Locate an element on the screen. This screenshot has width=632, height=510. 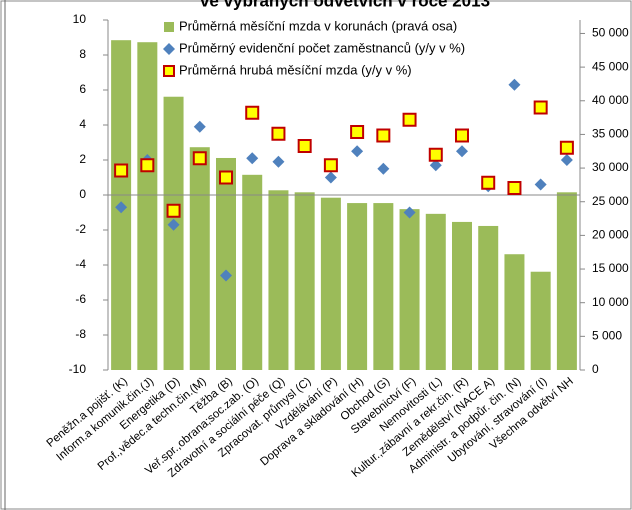
y-tick-label: -8 is located at coordinates (80, 334).